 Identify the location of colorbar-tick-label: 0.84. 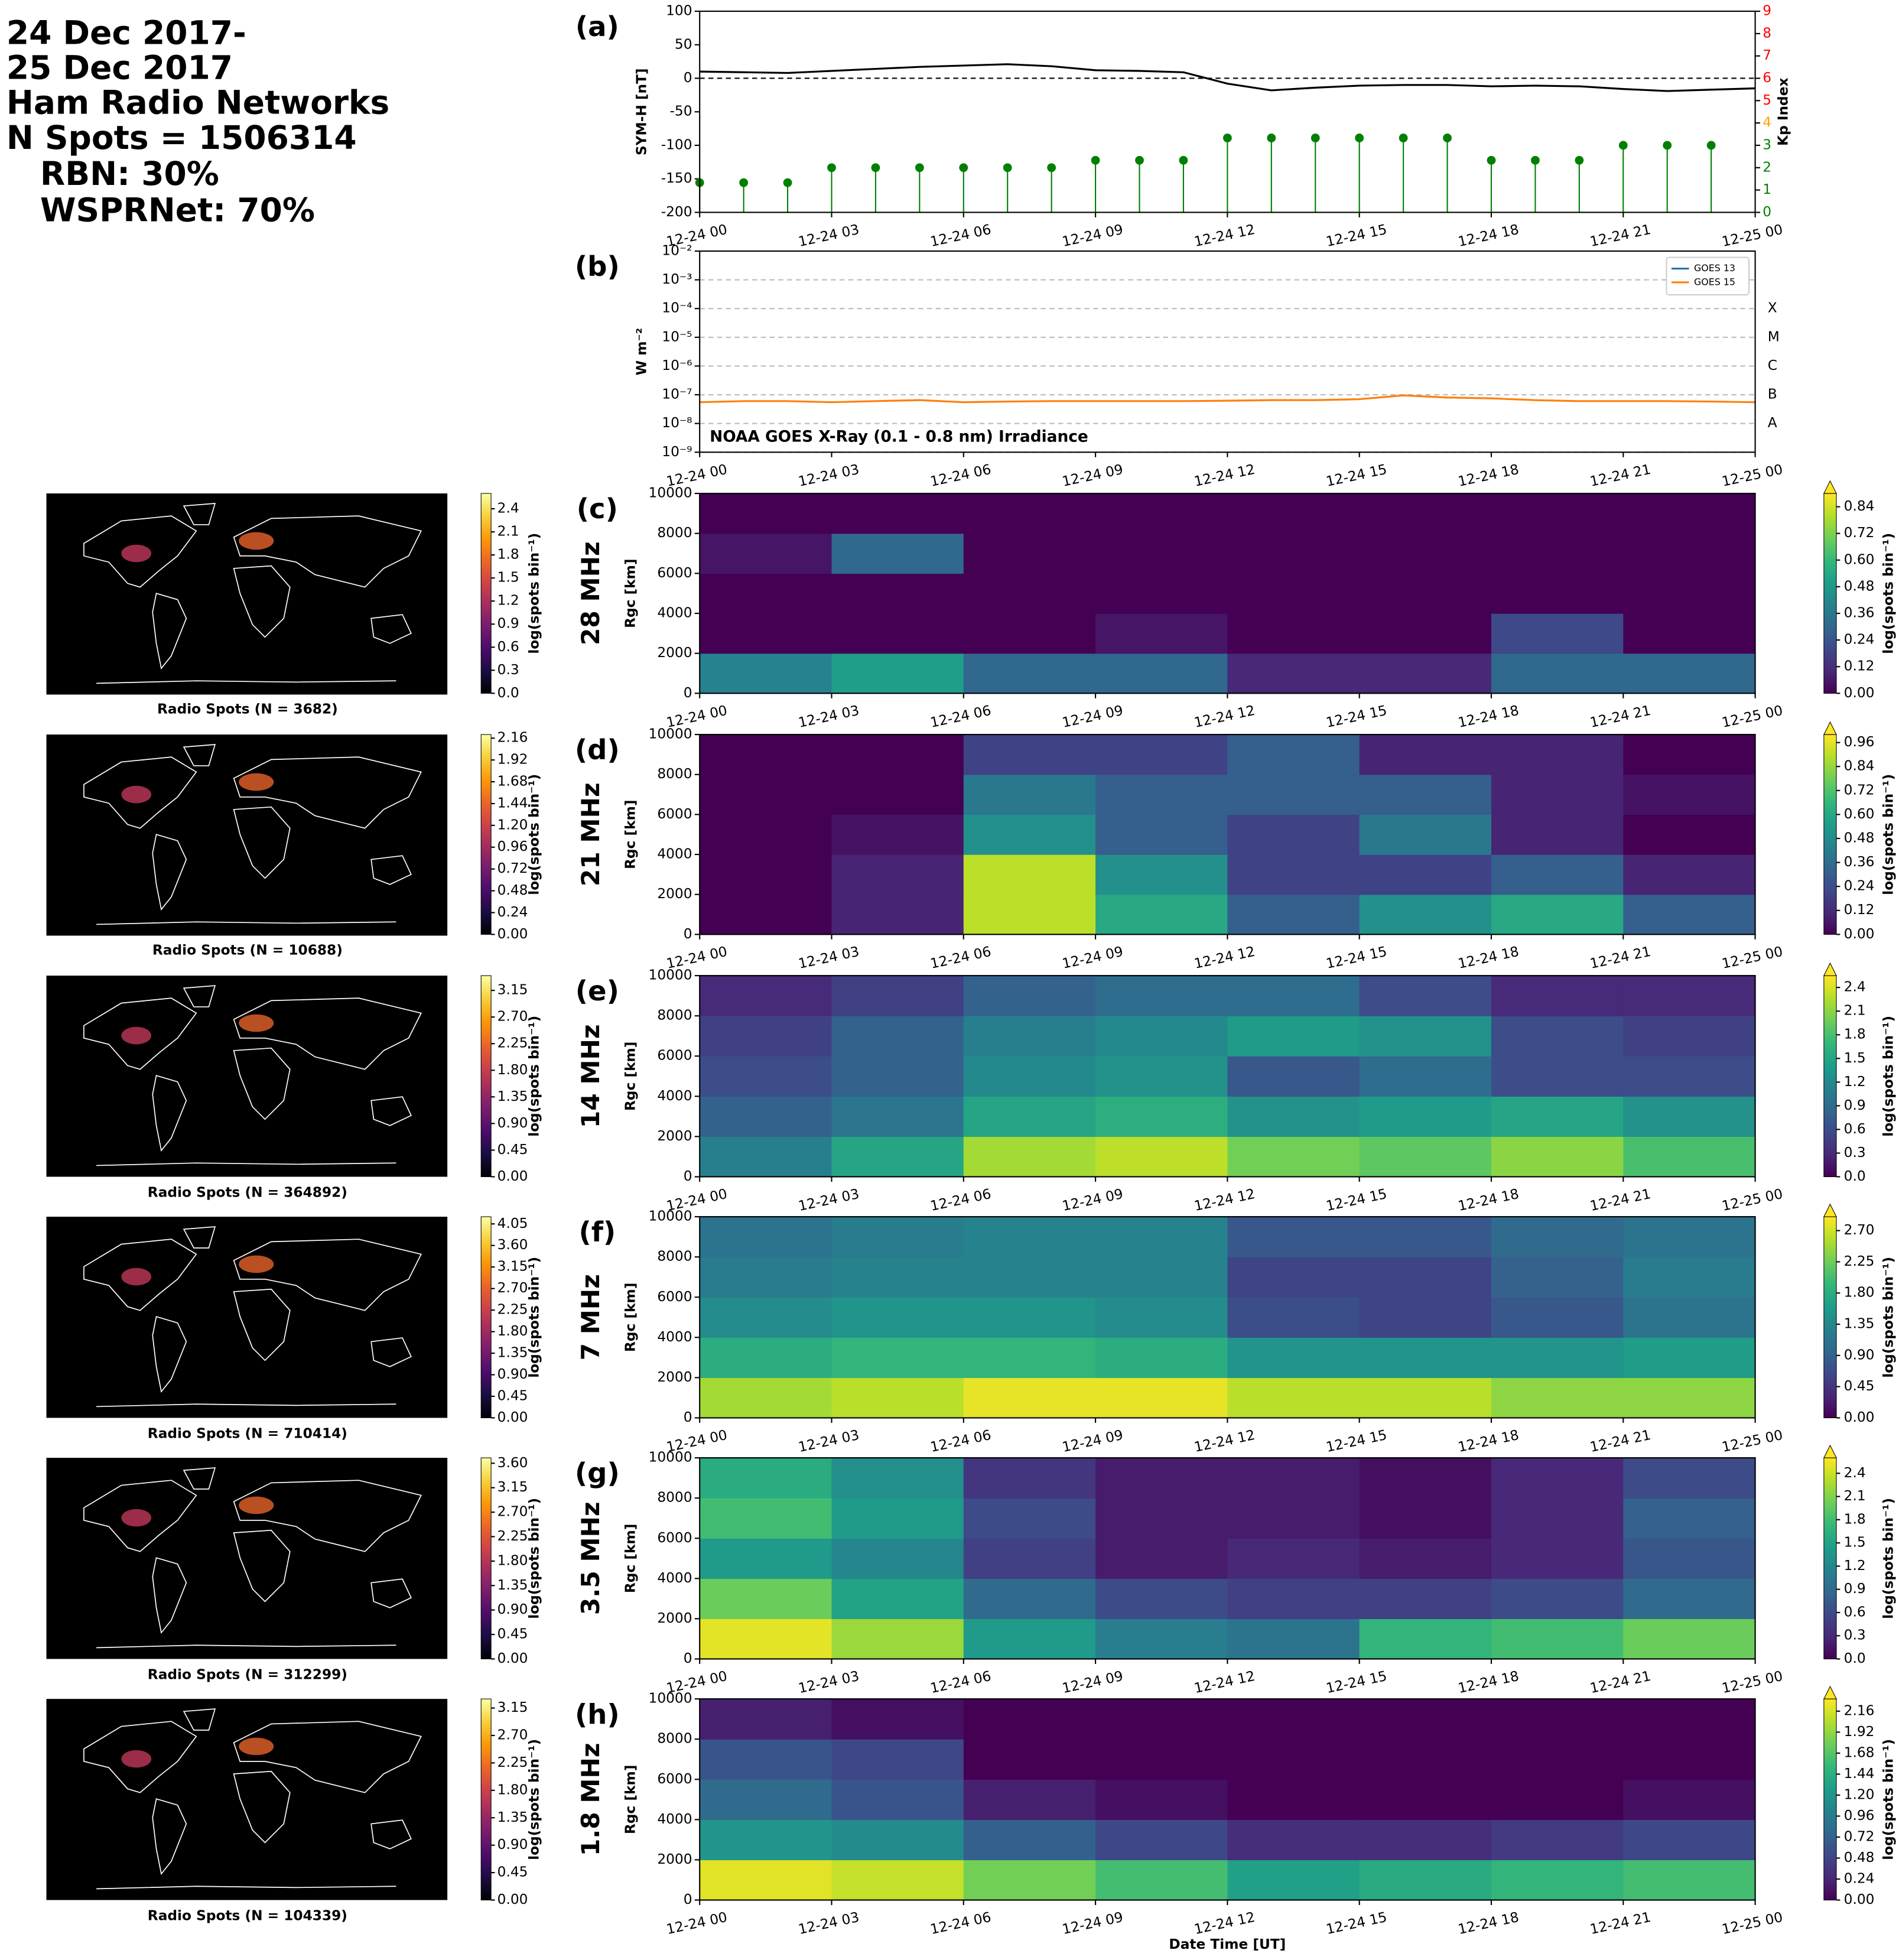
(1859, 766).